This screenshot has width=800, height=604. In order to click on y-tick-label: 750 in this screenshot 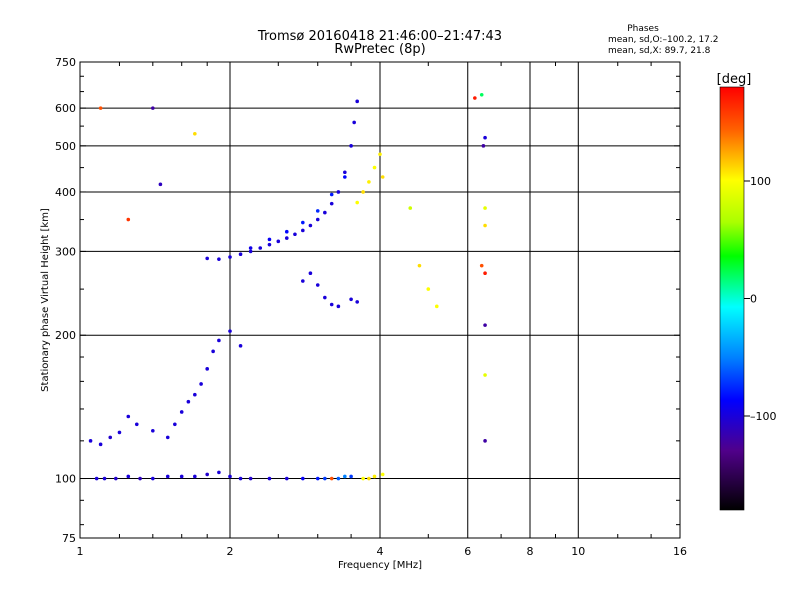, I will do `click(65, 62)`.